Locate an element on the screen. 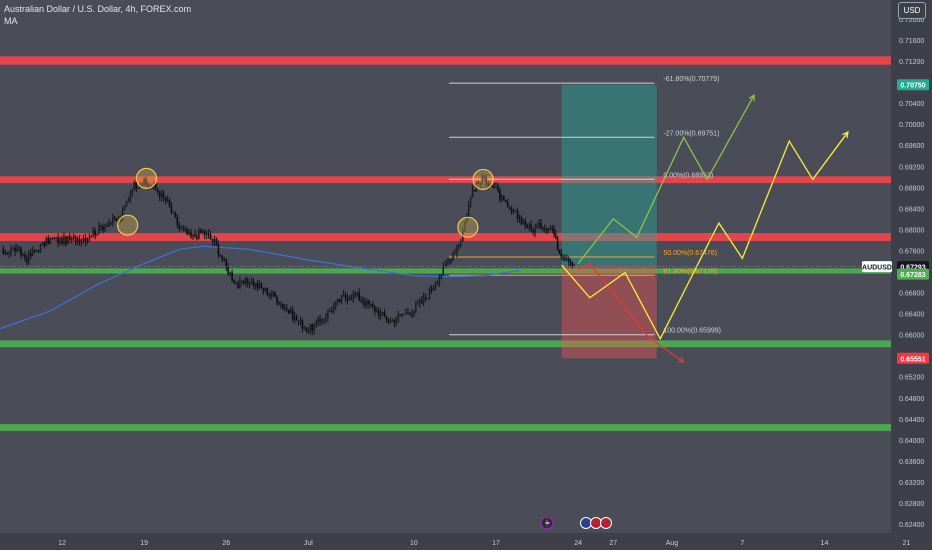 The image size is (932, 550). y-tick-label: 0.72000 is located at coordinates (911, 20).